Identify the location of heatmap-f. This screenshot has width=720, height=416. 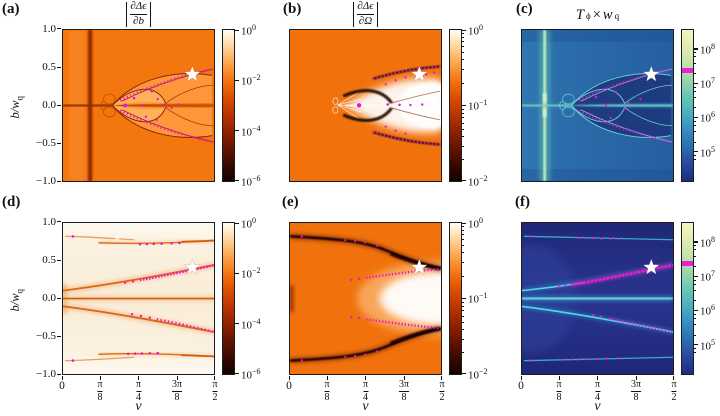
(597, 298).